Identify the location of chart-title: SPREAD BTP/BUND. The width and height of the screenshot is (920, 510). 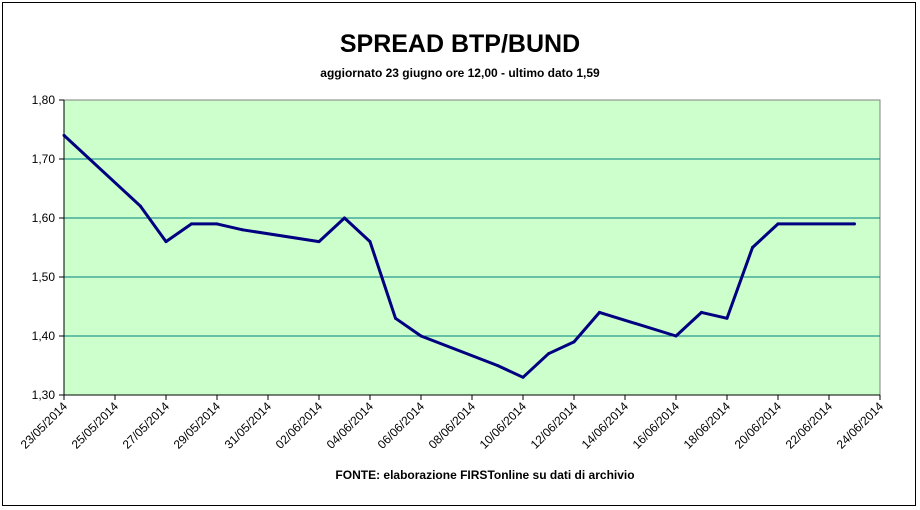
(460, 44).